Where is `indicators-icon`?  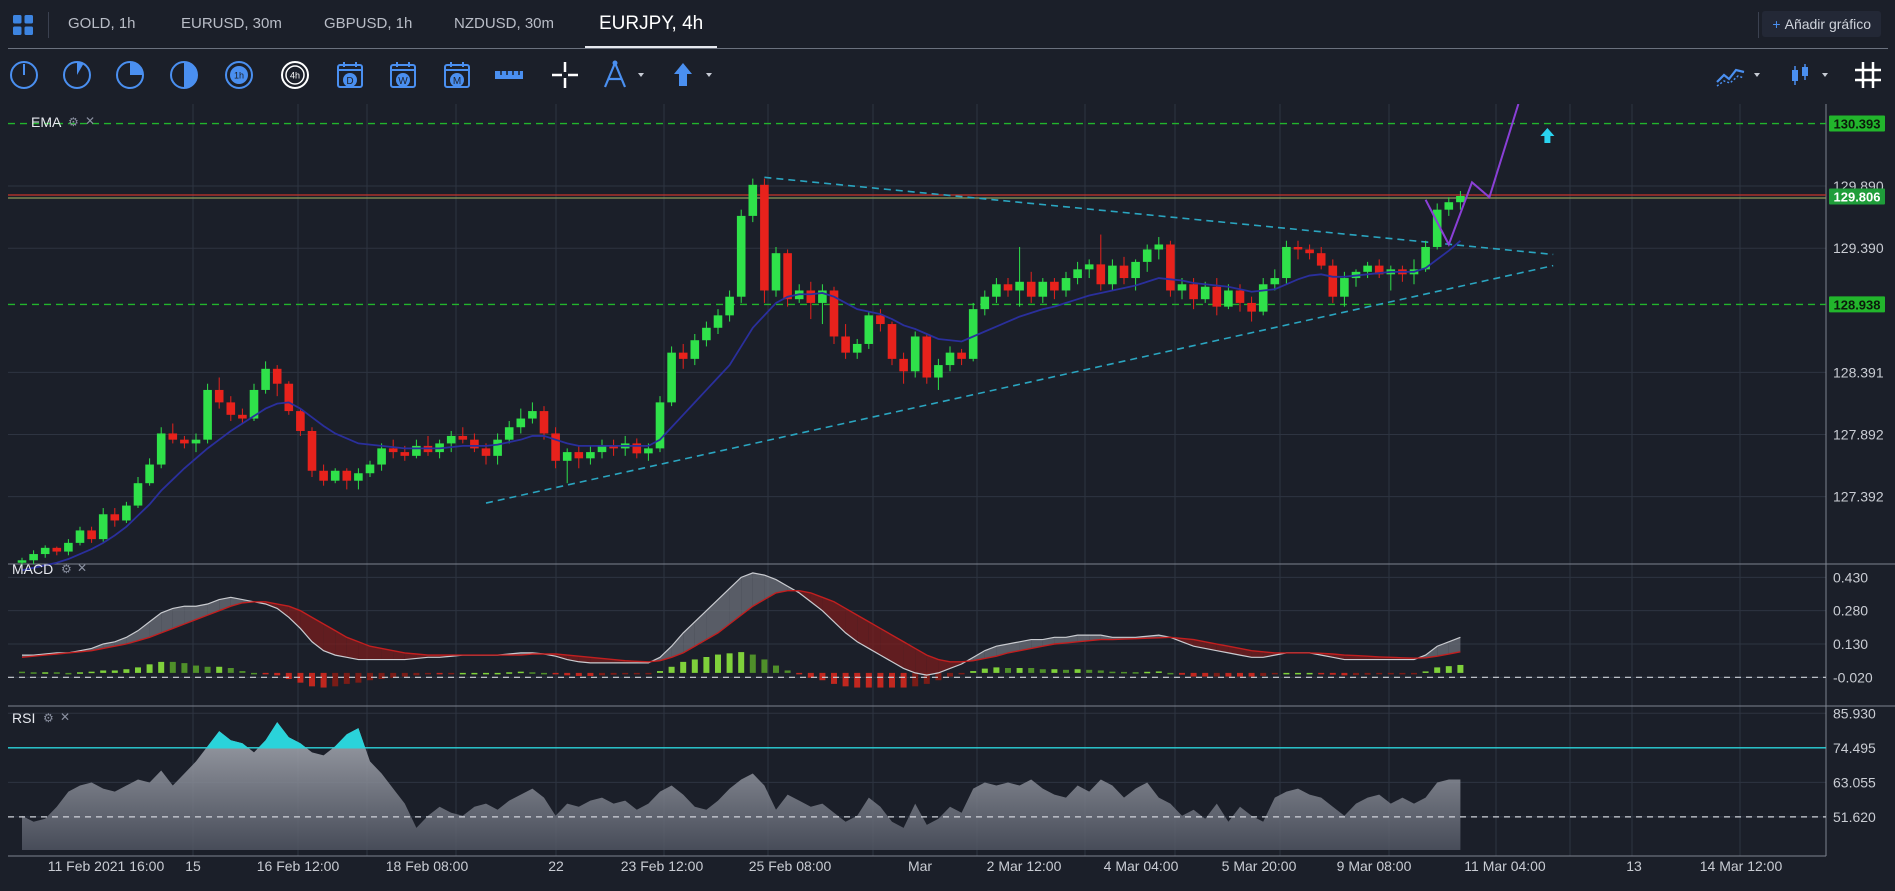
indicators-icon is located at coordinates (1740, 75).